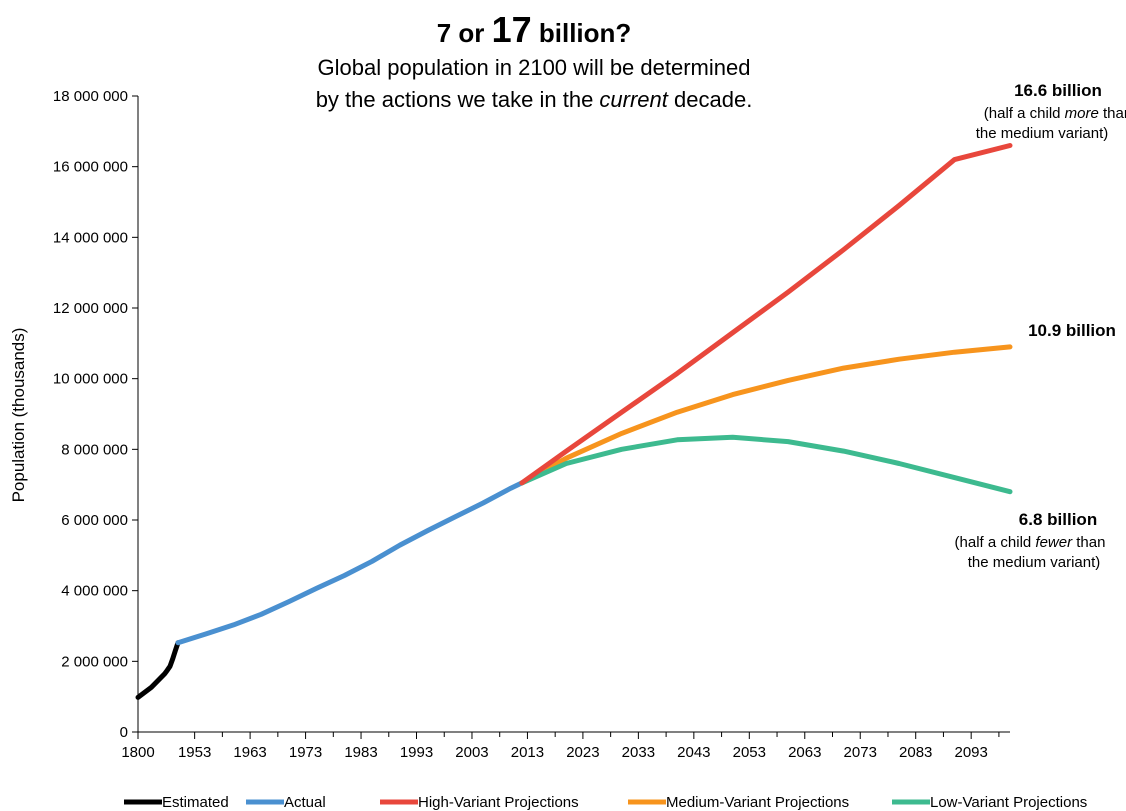 The width and height of the screenshot is (1126, 811). I want to click on annotation-low-note1: (half a child fewer than, so click(1030, 542).